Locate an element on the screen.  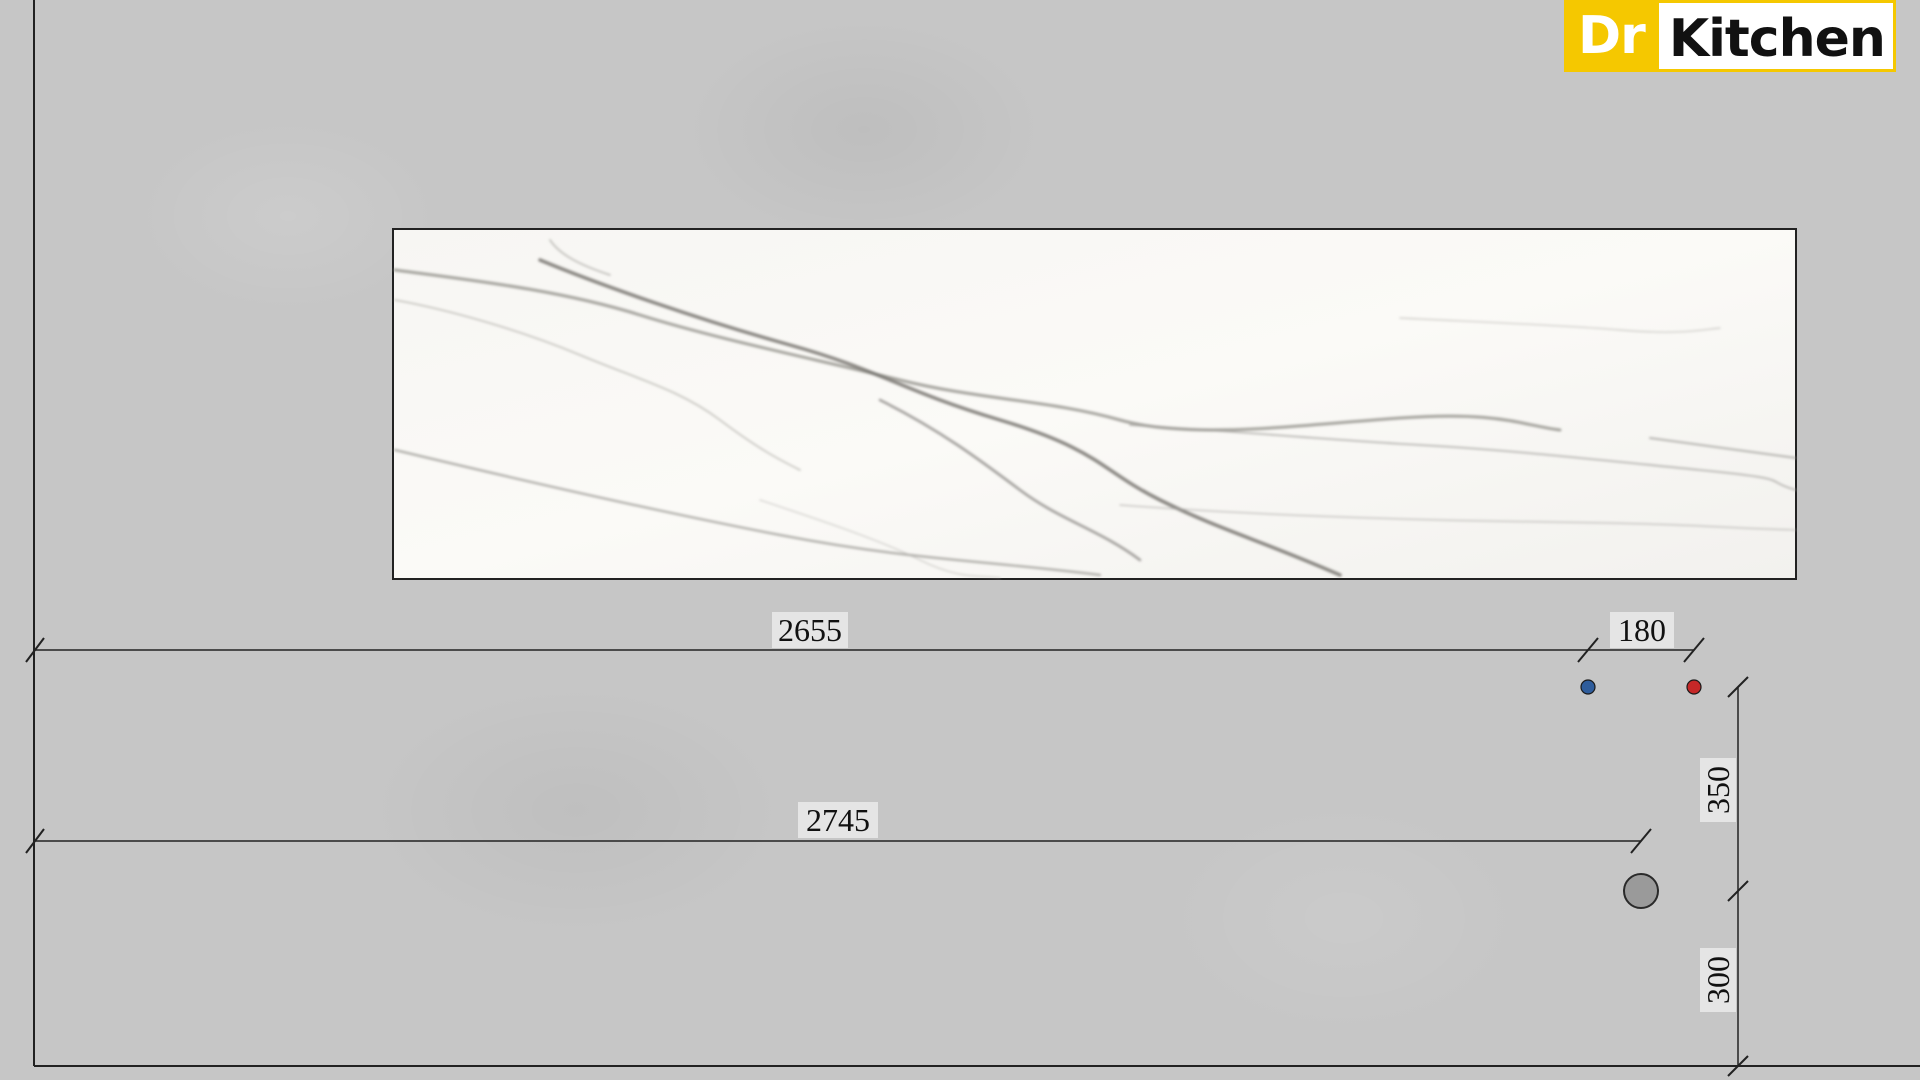
cold-water-outlet-marker is located at coordinates (1588, 687).